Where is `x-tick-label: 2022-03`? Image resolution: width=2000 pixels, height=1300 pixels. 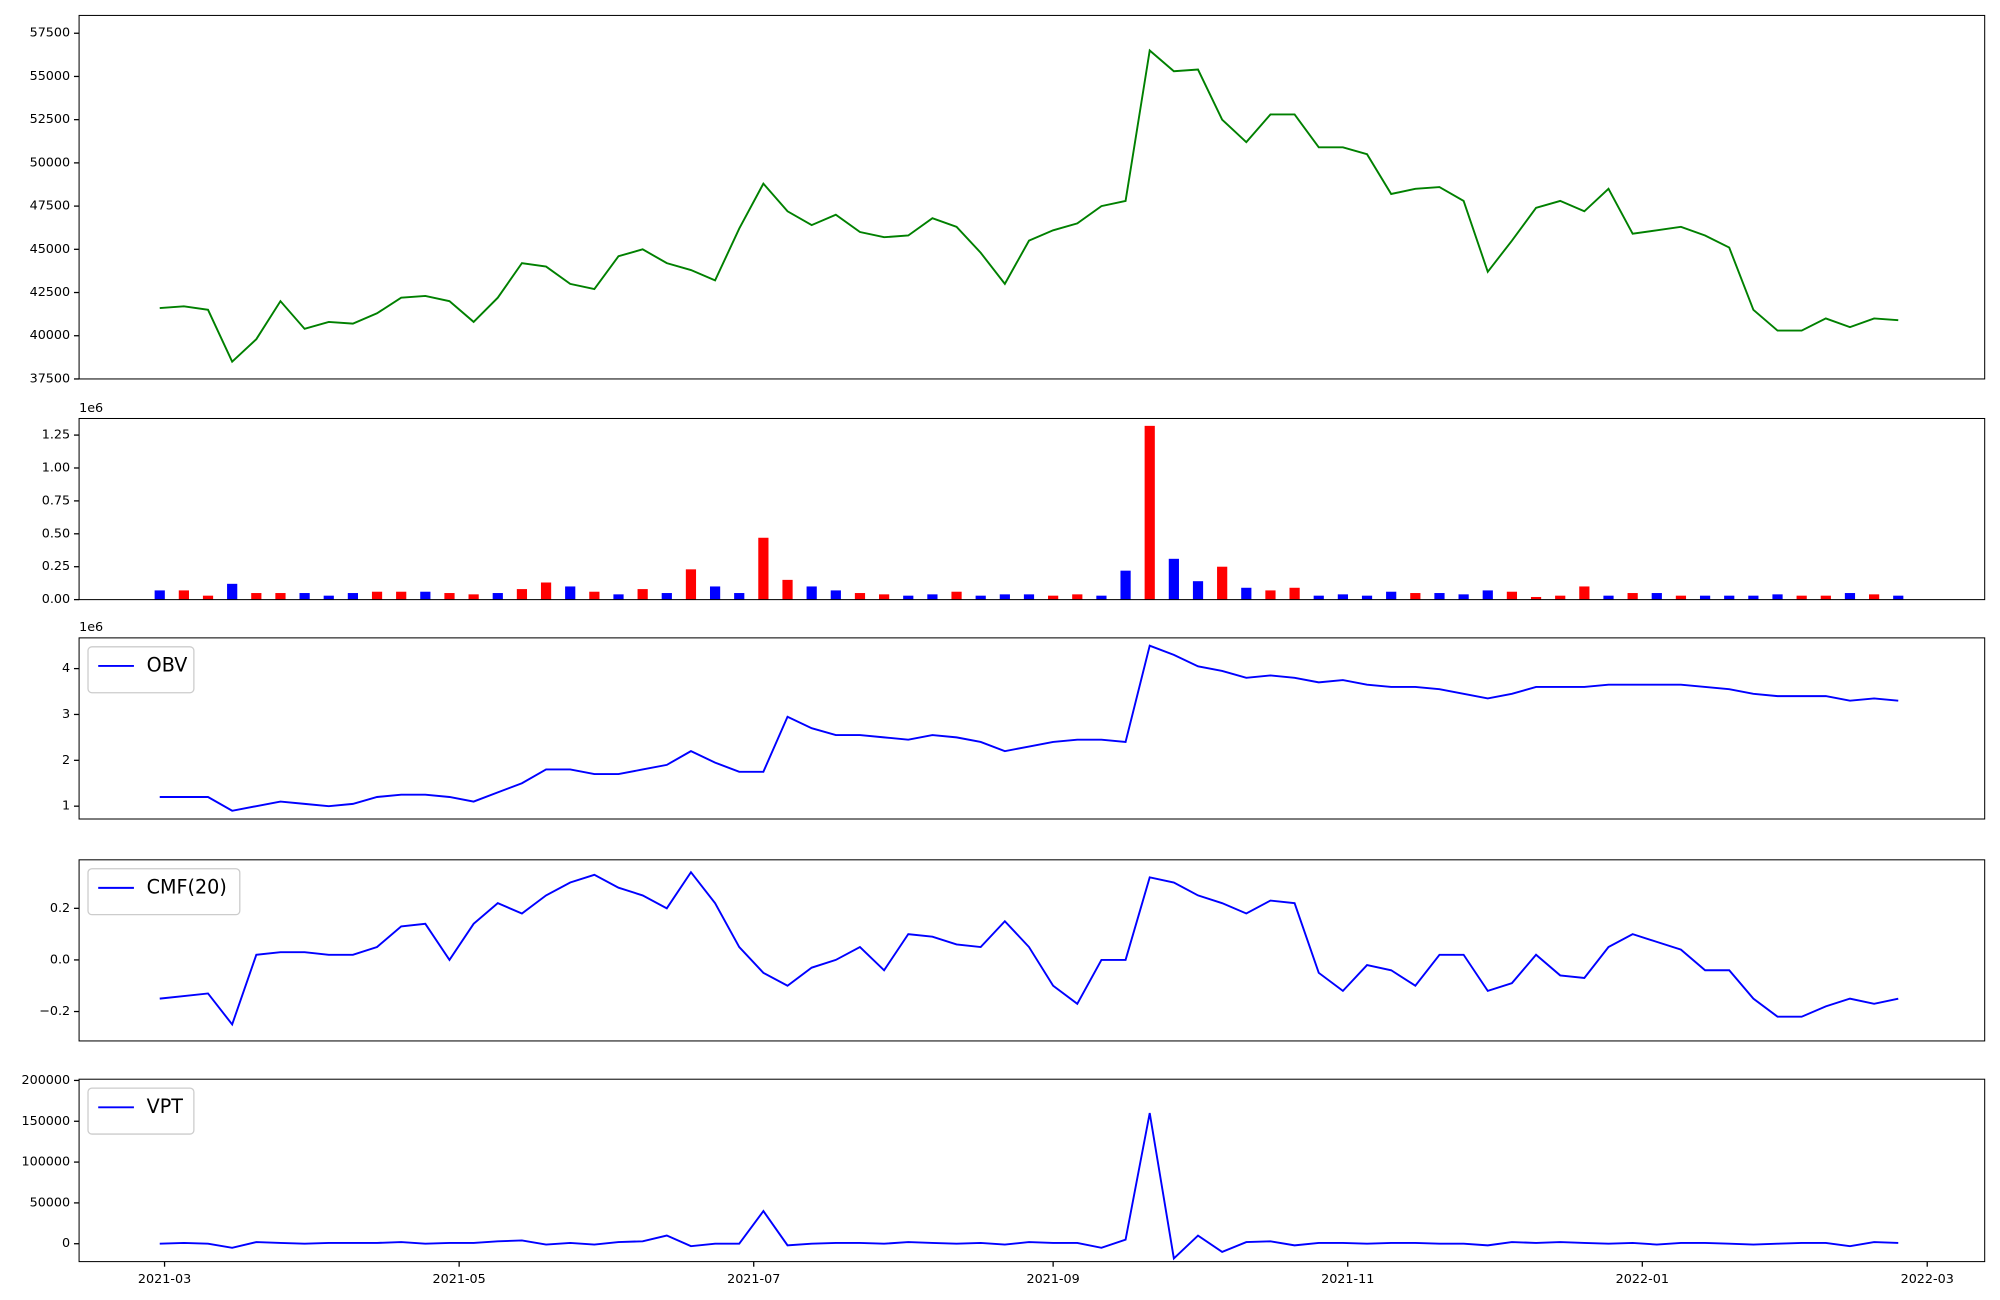 x-tick-label: 2022-03 is located at coordinates (1927, 1279).